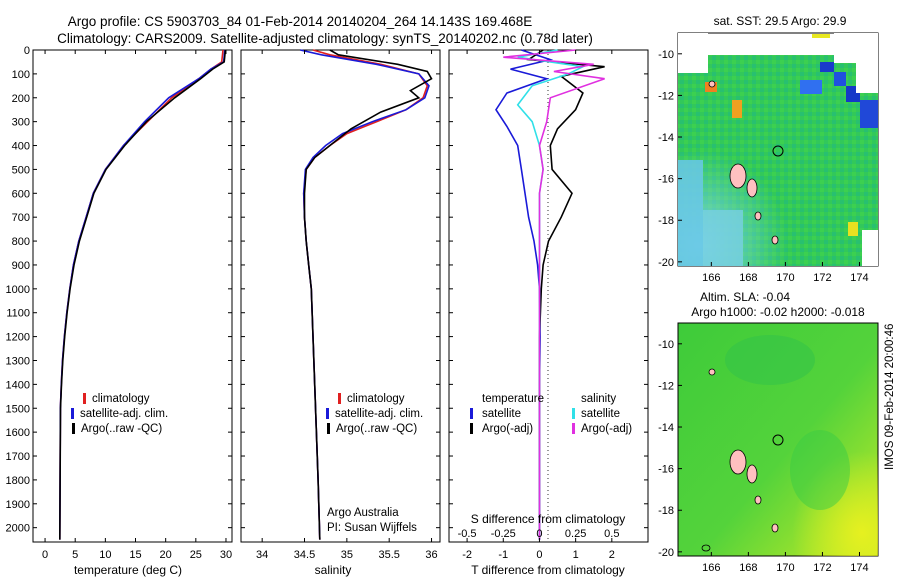 The image size is (900, 580). What do you see at coordinates (780, 21) in the screenshot?
I see `sst-map-title: sat. SST: 29.5 Argo: 29.9` at bounding box center [780, 21].